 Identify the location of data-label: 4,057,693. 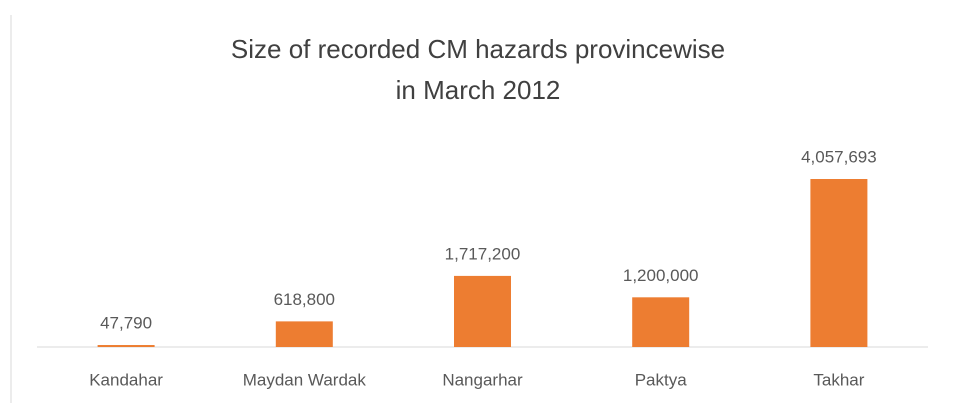
(839, 156).